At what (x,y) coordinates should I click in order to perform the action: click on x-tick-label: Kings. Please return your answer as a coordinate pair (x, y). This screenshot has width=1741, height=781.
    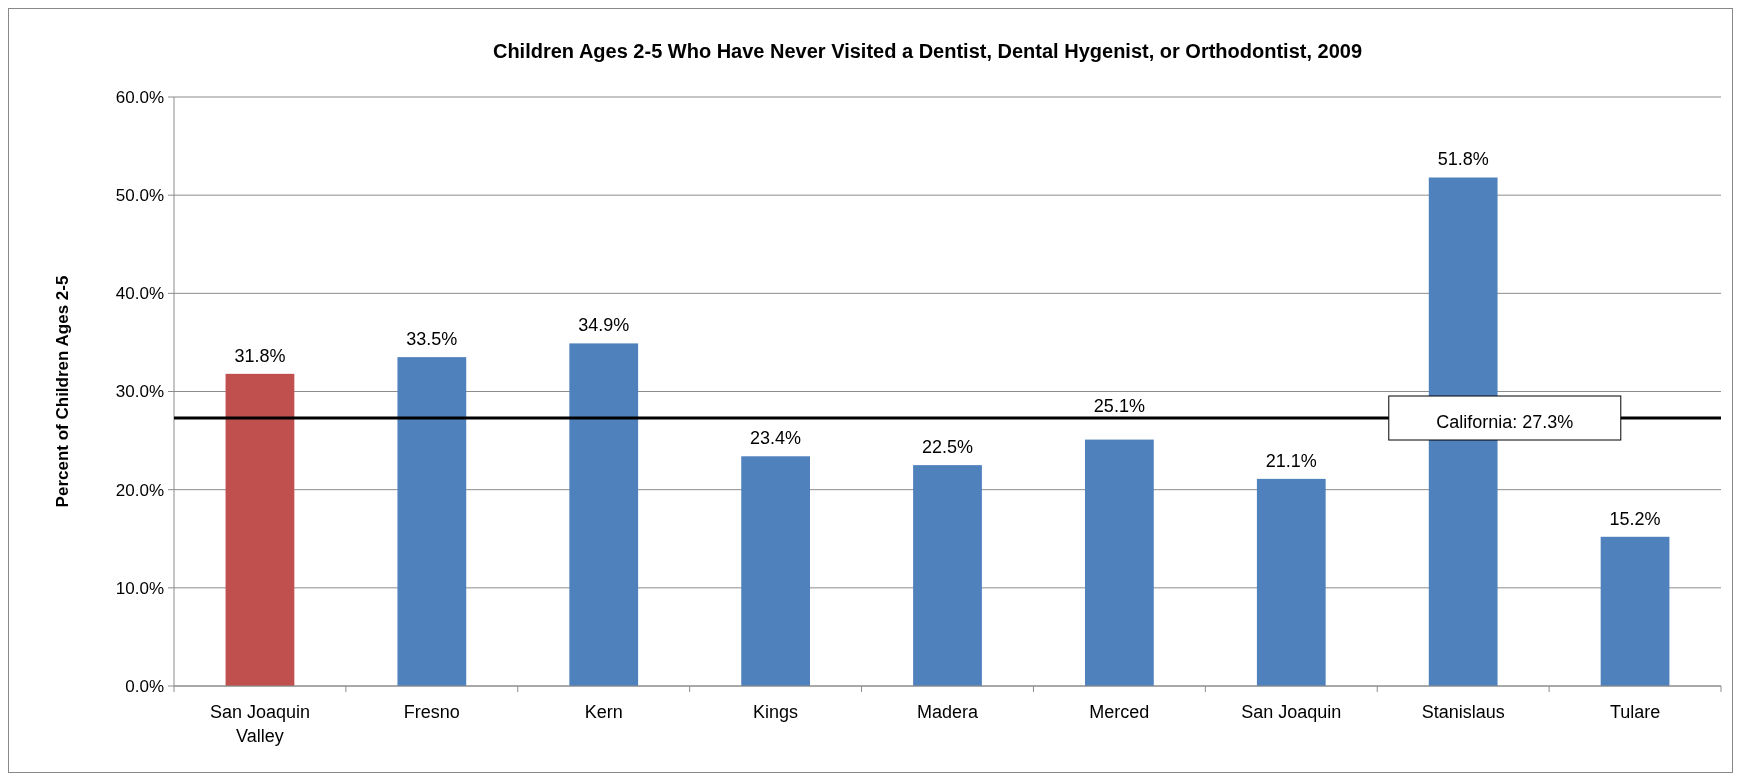
    Looking at the image, I should click on (776, 712).